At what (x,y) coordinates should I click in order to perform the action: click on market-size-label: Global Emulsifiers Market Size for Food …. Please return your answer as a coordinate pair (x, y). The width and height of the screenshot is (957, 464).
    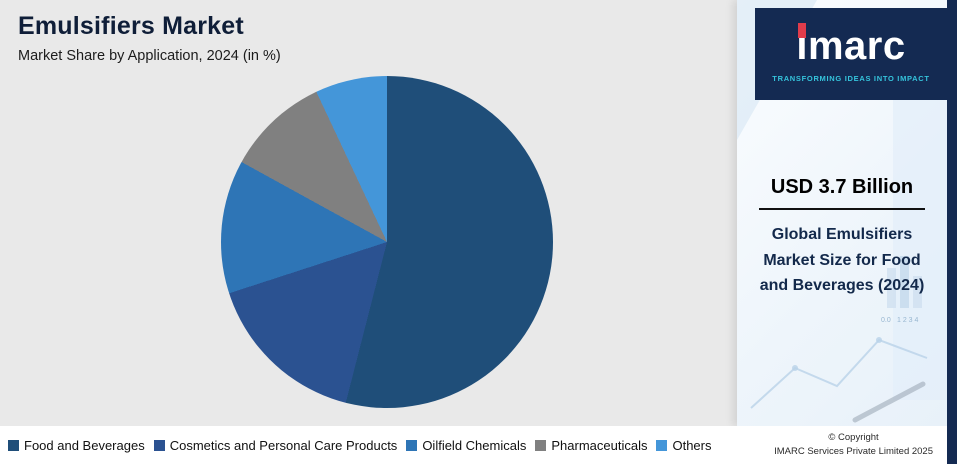
    Looking at the image, I should click on (842, 260).